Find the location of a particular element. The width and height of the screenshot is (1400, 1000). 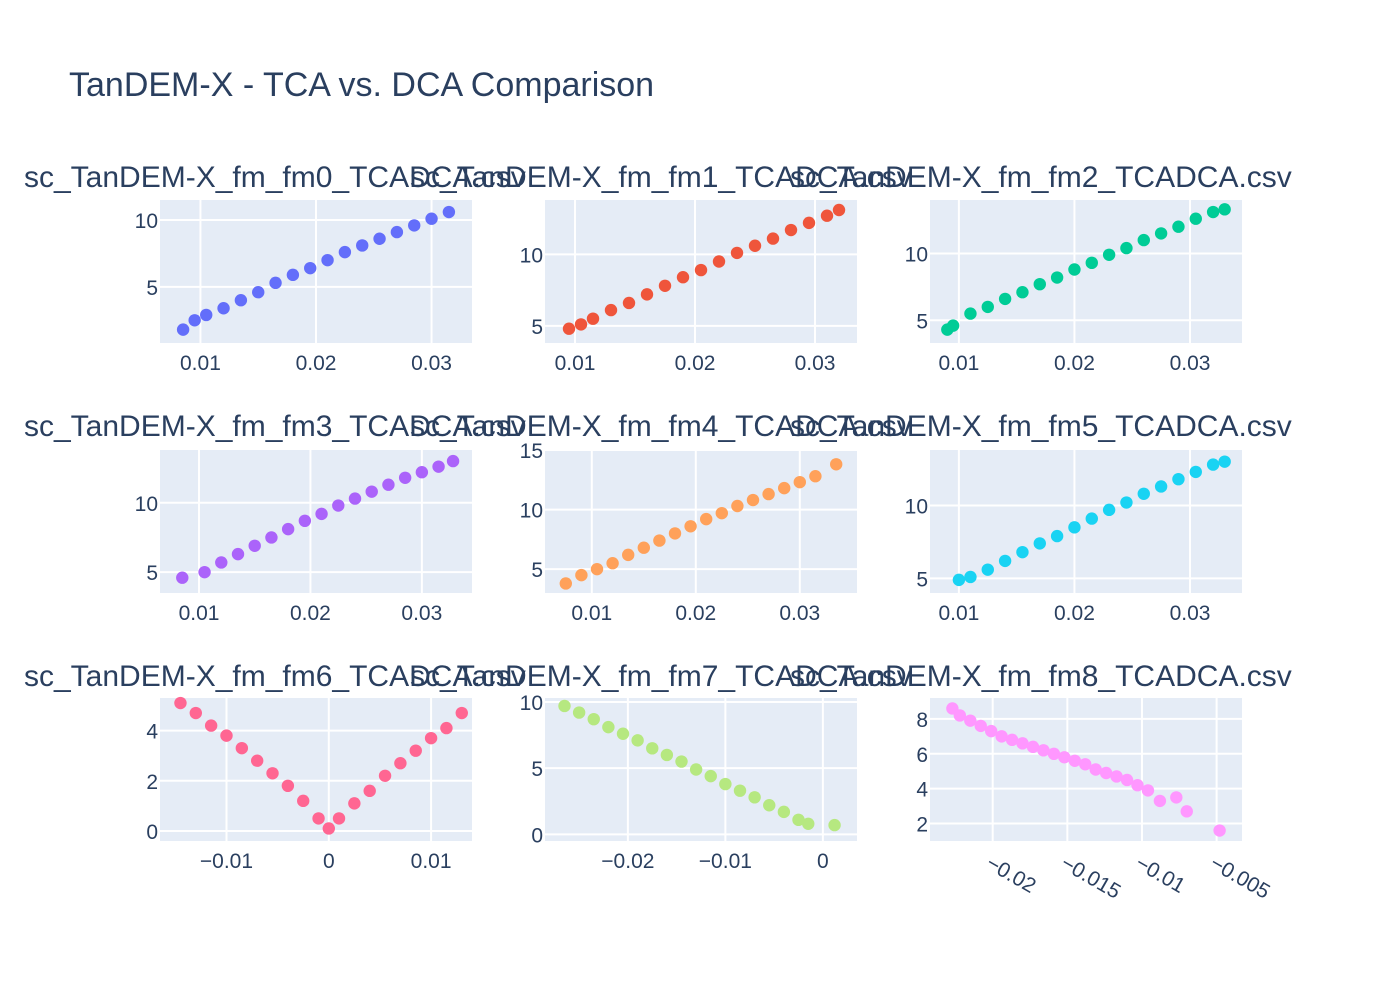

subplot-2: 0.01 0.02 0.03 5 10 is located at coordinates (1073, 287).